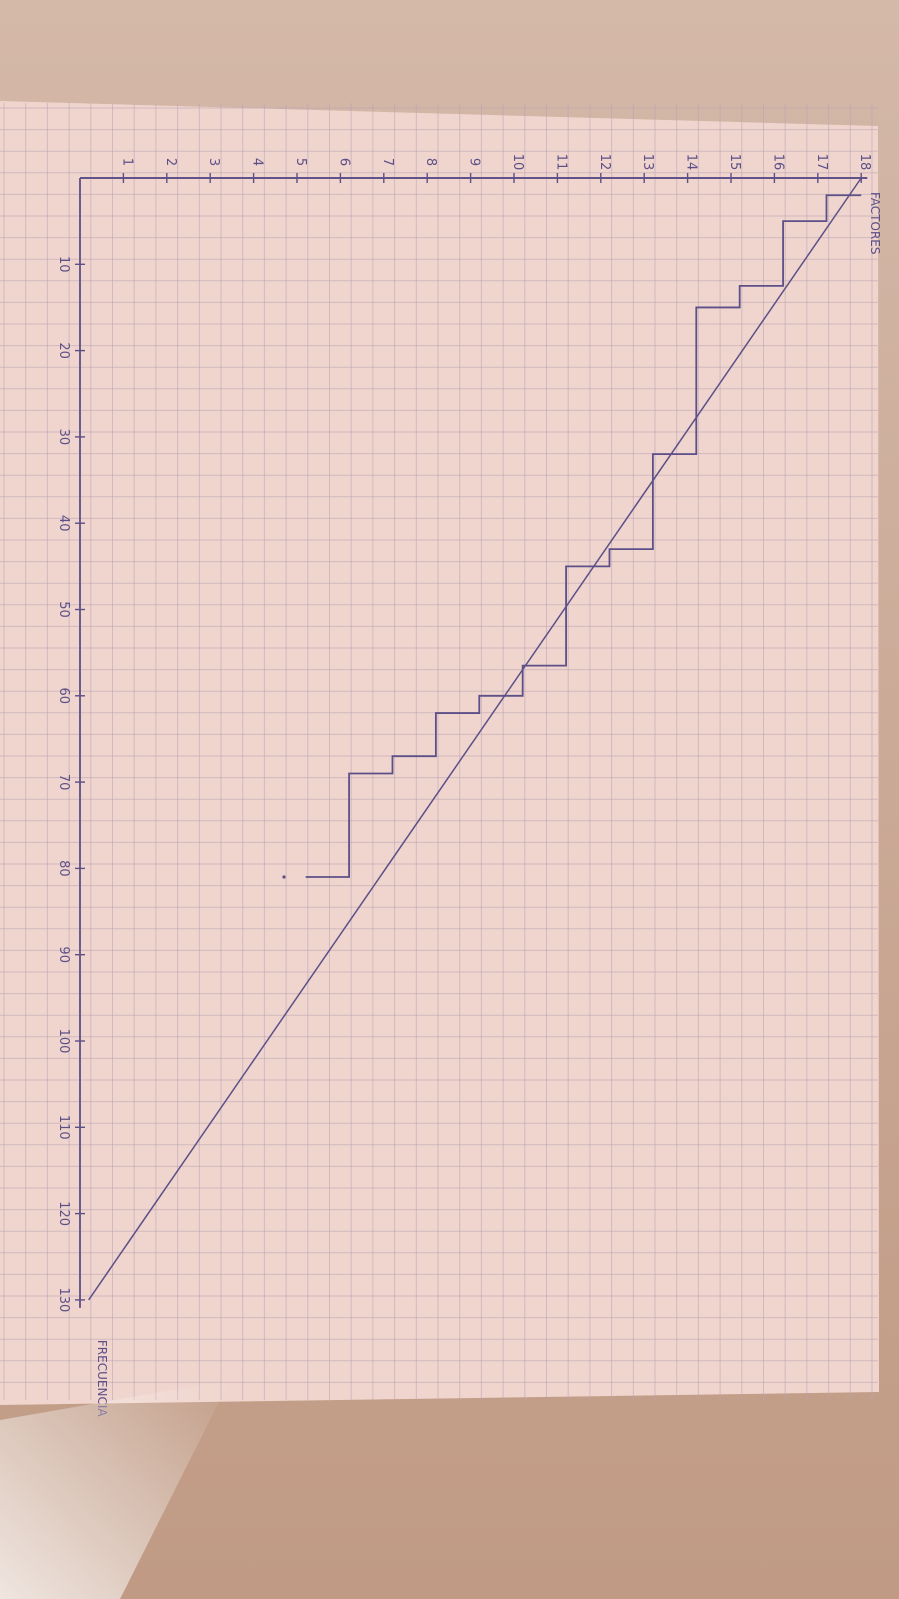  What do you see at coordinates (115, 1489) in the screenshot?
I see `light-glare` at bounding box center [115, 1489].